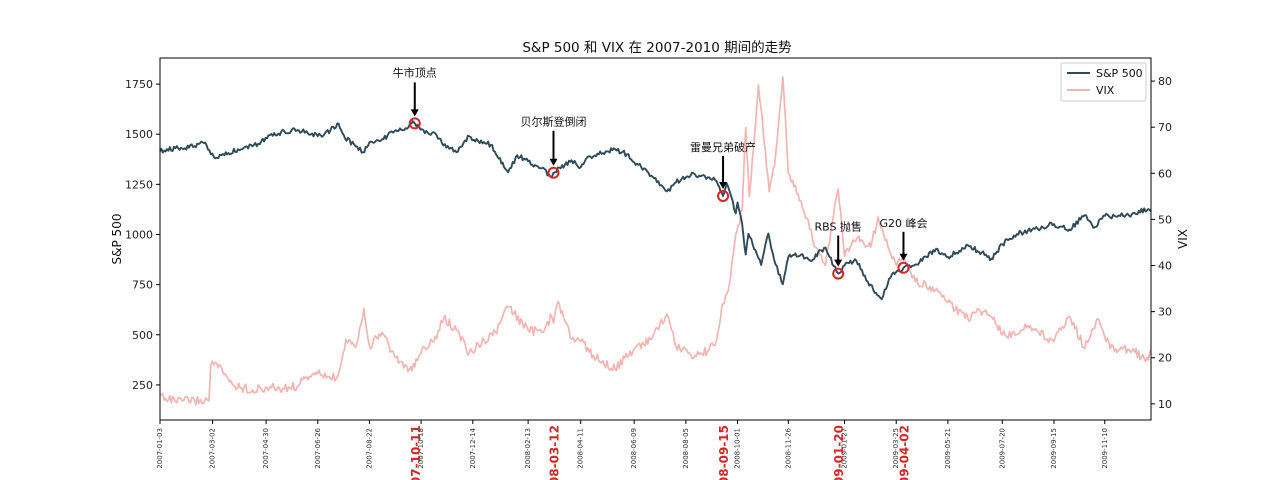 The width and height of the screenshot is (1280, 480). What do you see at coordinates (554, 452) in the screenshot?
I see `event-date-label: 08-03-12` at bounding box center [554, 452].